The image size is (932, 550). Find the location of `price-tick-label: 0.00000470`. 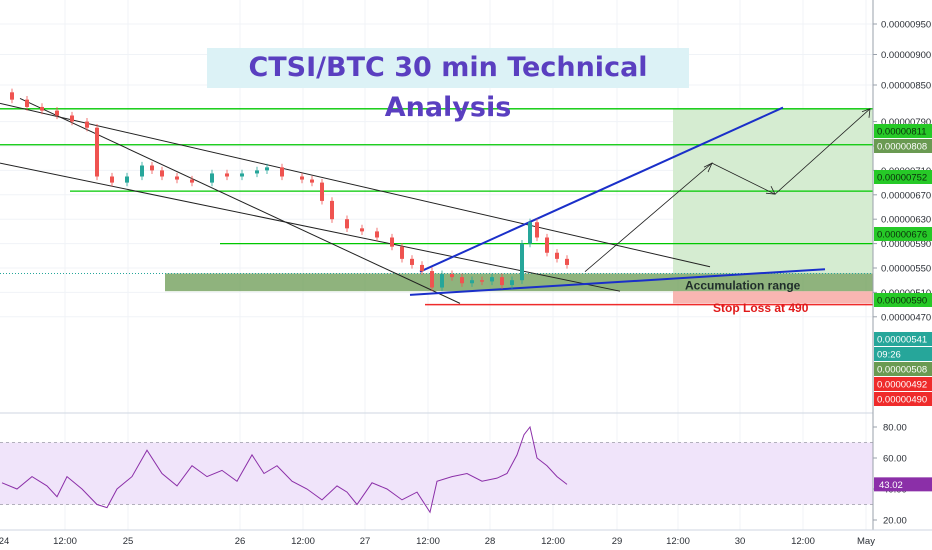

price-tick-label: 0.00000470 is located at coordinates (906, 317).